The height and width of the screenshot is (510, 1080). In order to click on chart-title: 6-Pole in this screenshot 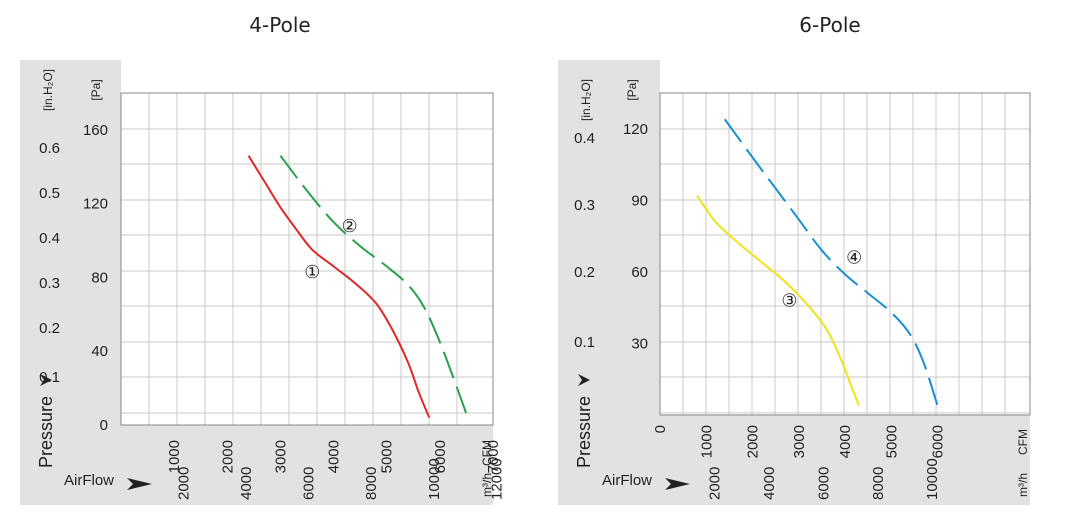, I will do `click(829, 25)`.